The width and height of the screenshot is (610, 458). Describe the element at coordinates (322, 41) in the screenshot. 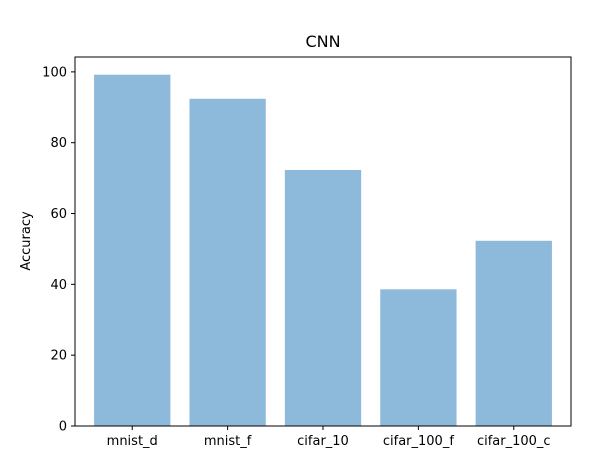

I see `chart-title: CNN` at that location.